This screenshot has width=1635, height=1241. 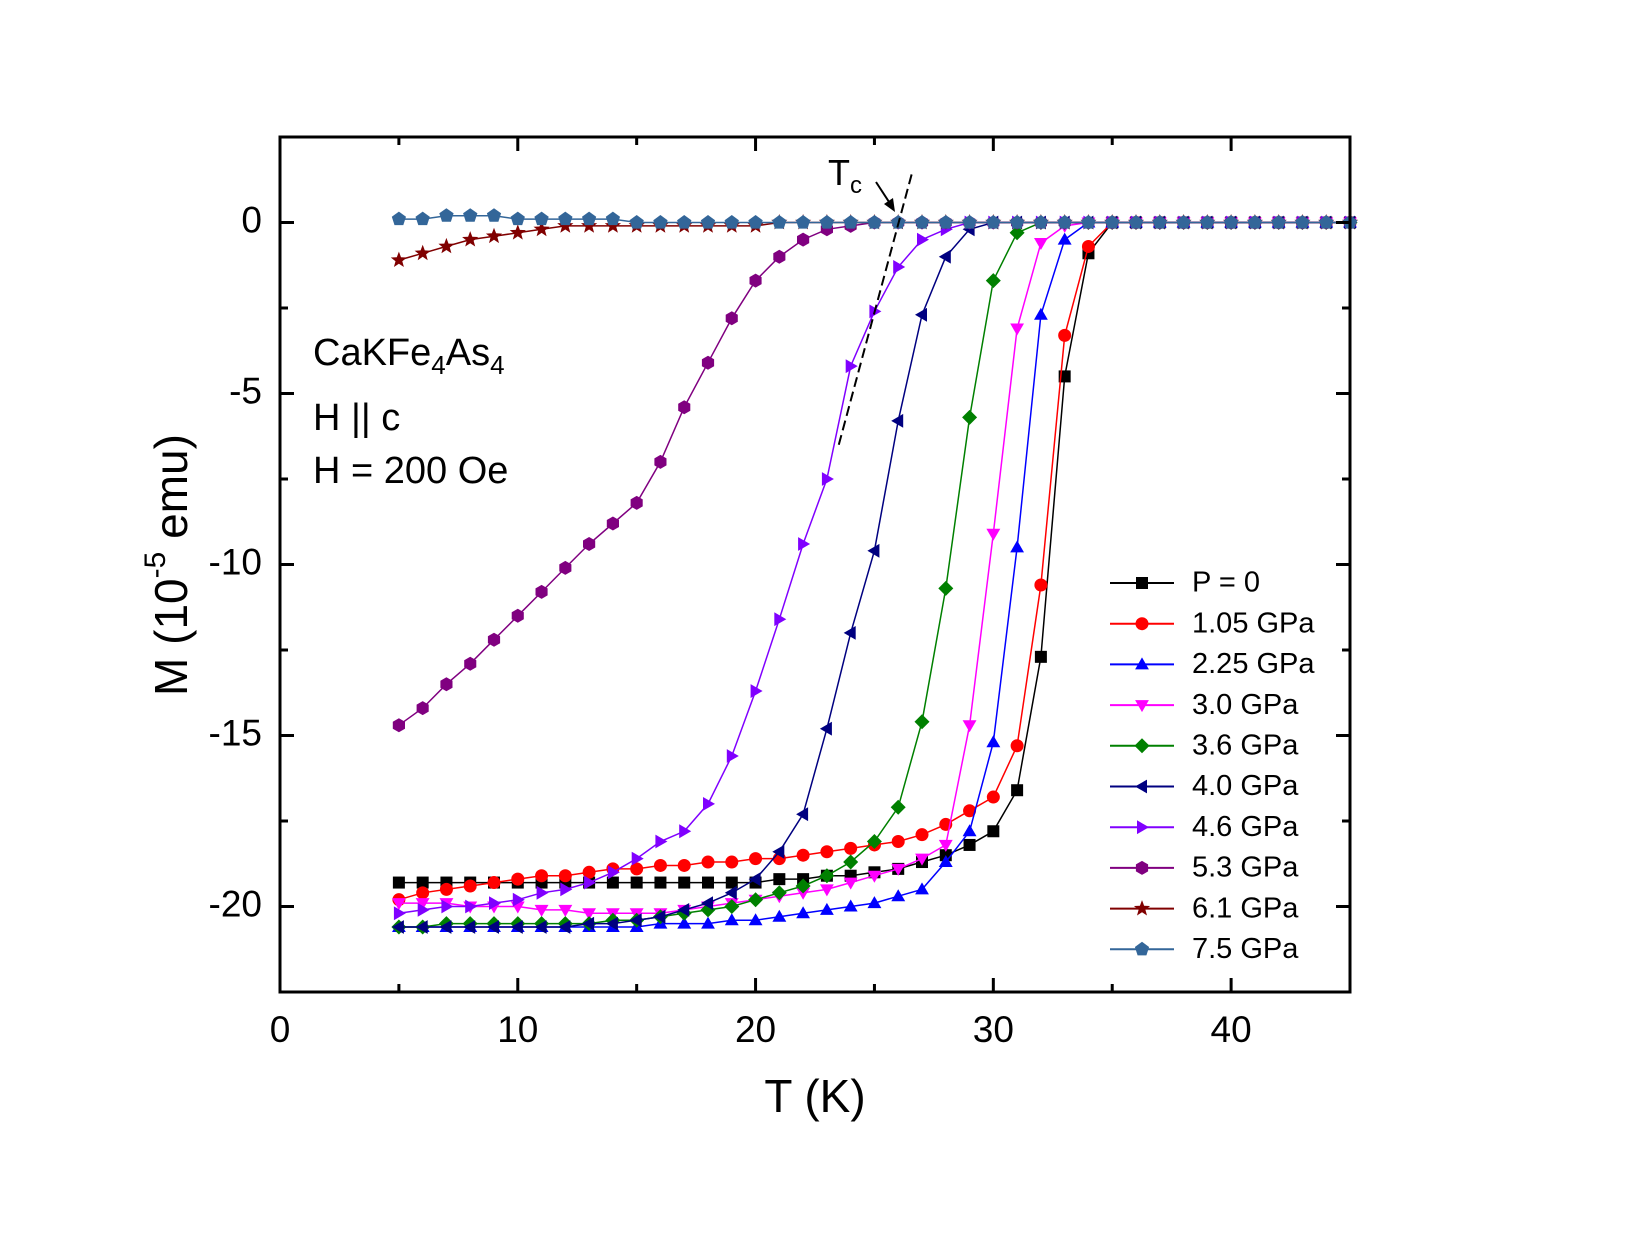 I want to click on legend-label: 2.25 GPa, so click(x=1253, y=664).